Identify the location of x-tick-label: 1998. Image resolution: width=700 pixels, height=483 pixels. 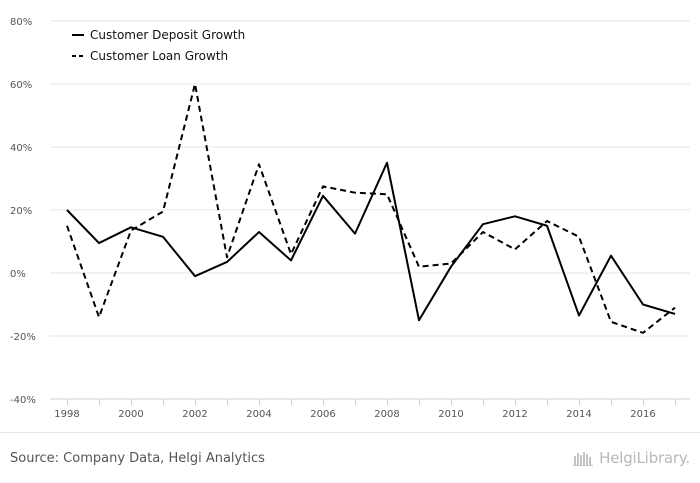
(66, 414).